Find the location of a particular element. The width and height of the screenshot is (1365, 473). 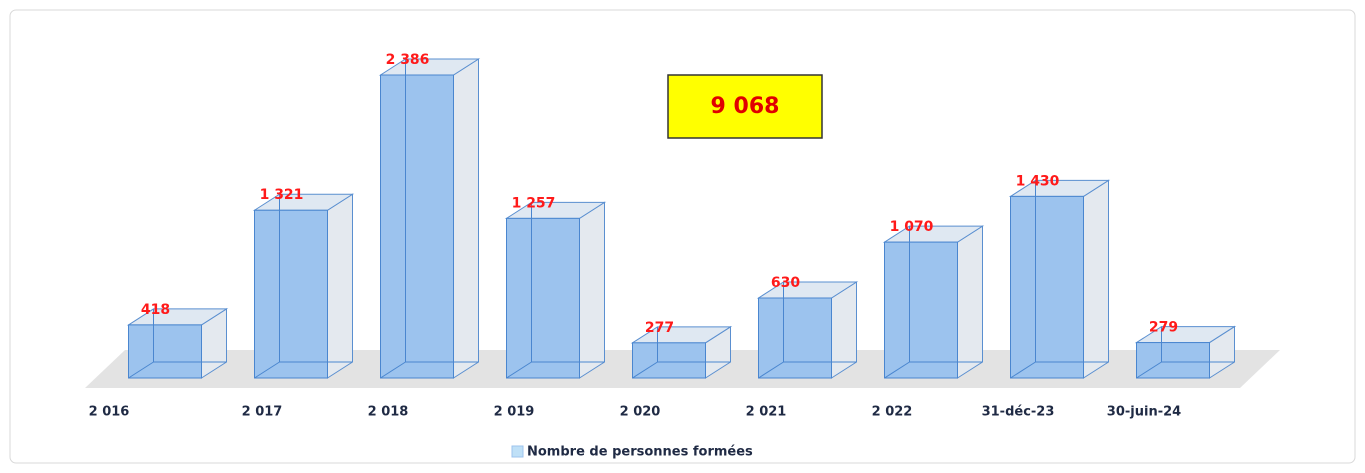

value-label: 1 070 is located at coordinates (912, 227).